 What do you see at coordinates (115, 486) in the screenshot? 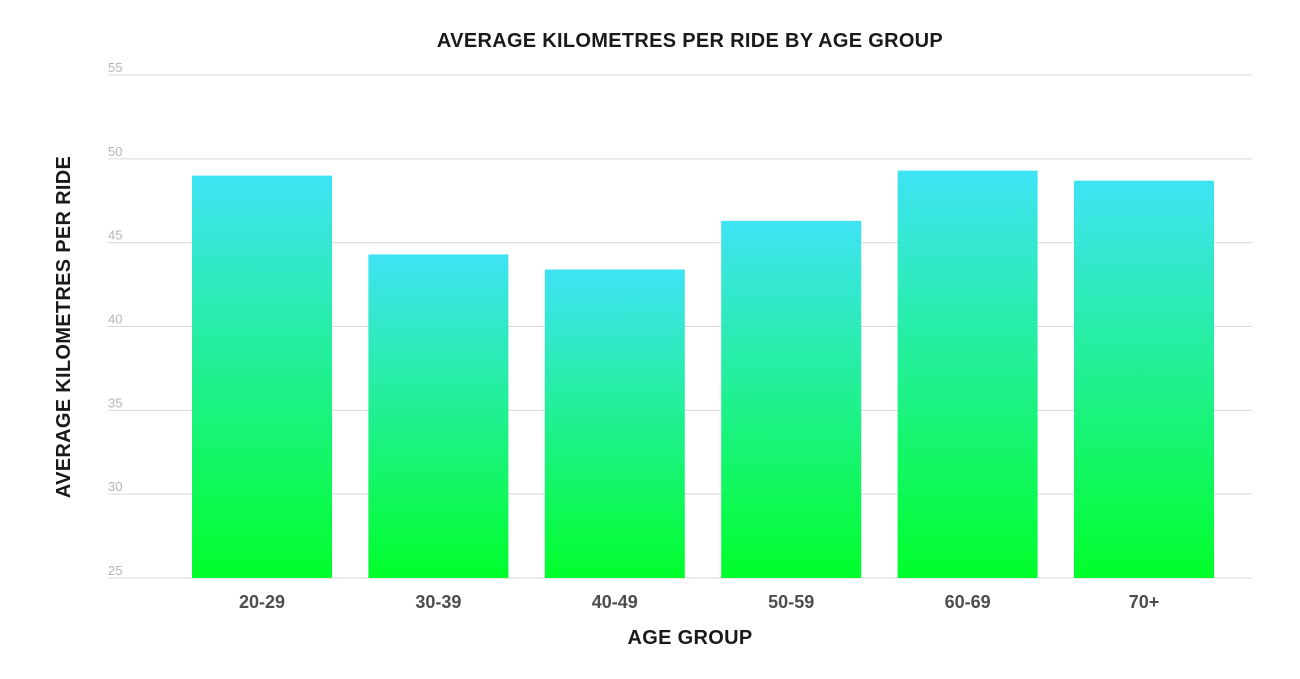
I see `y-tick-label: 30` at bounding box center [115, 486].